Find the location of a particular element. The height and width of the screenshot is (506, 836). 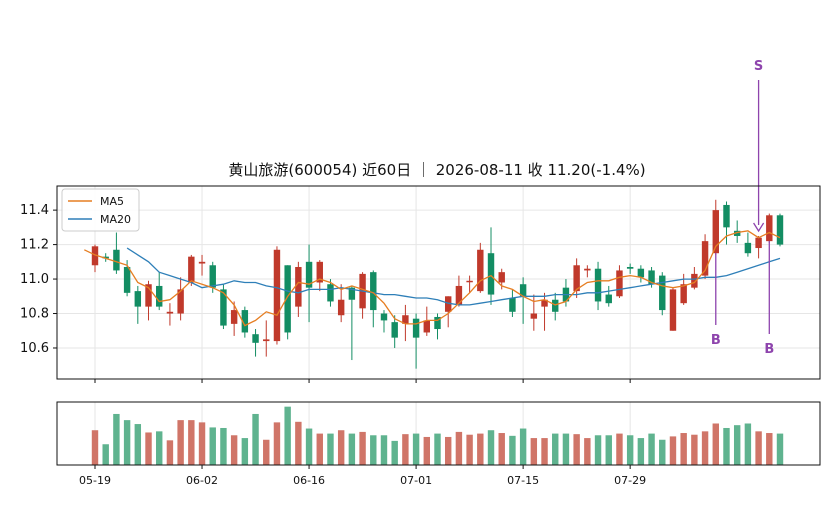

x-tick-label: 07-15 is located at coordinates (523, 480).